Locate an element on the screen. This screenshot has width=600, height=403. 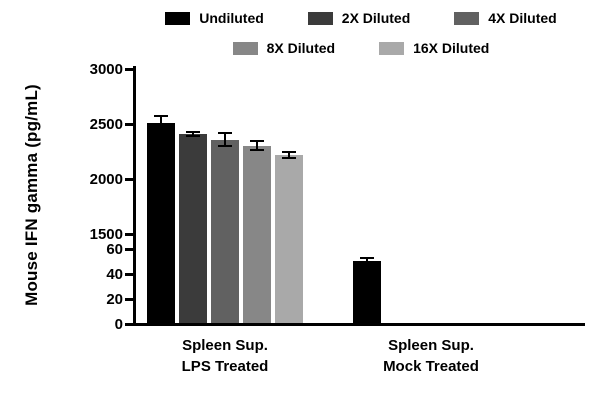
legend-label: 16X Diluted is located at coordinates (451, 48).